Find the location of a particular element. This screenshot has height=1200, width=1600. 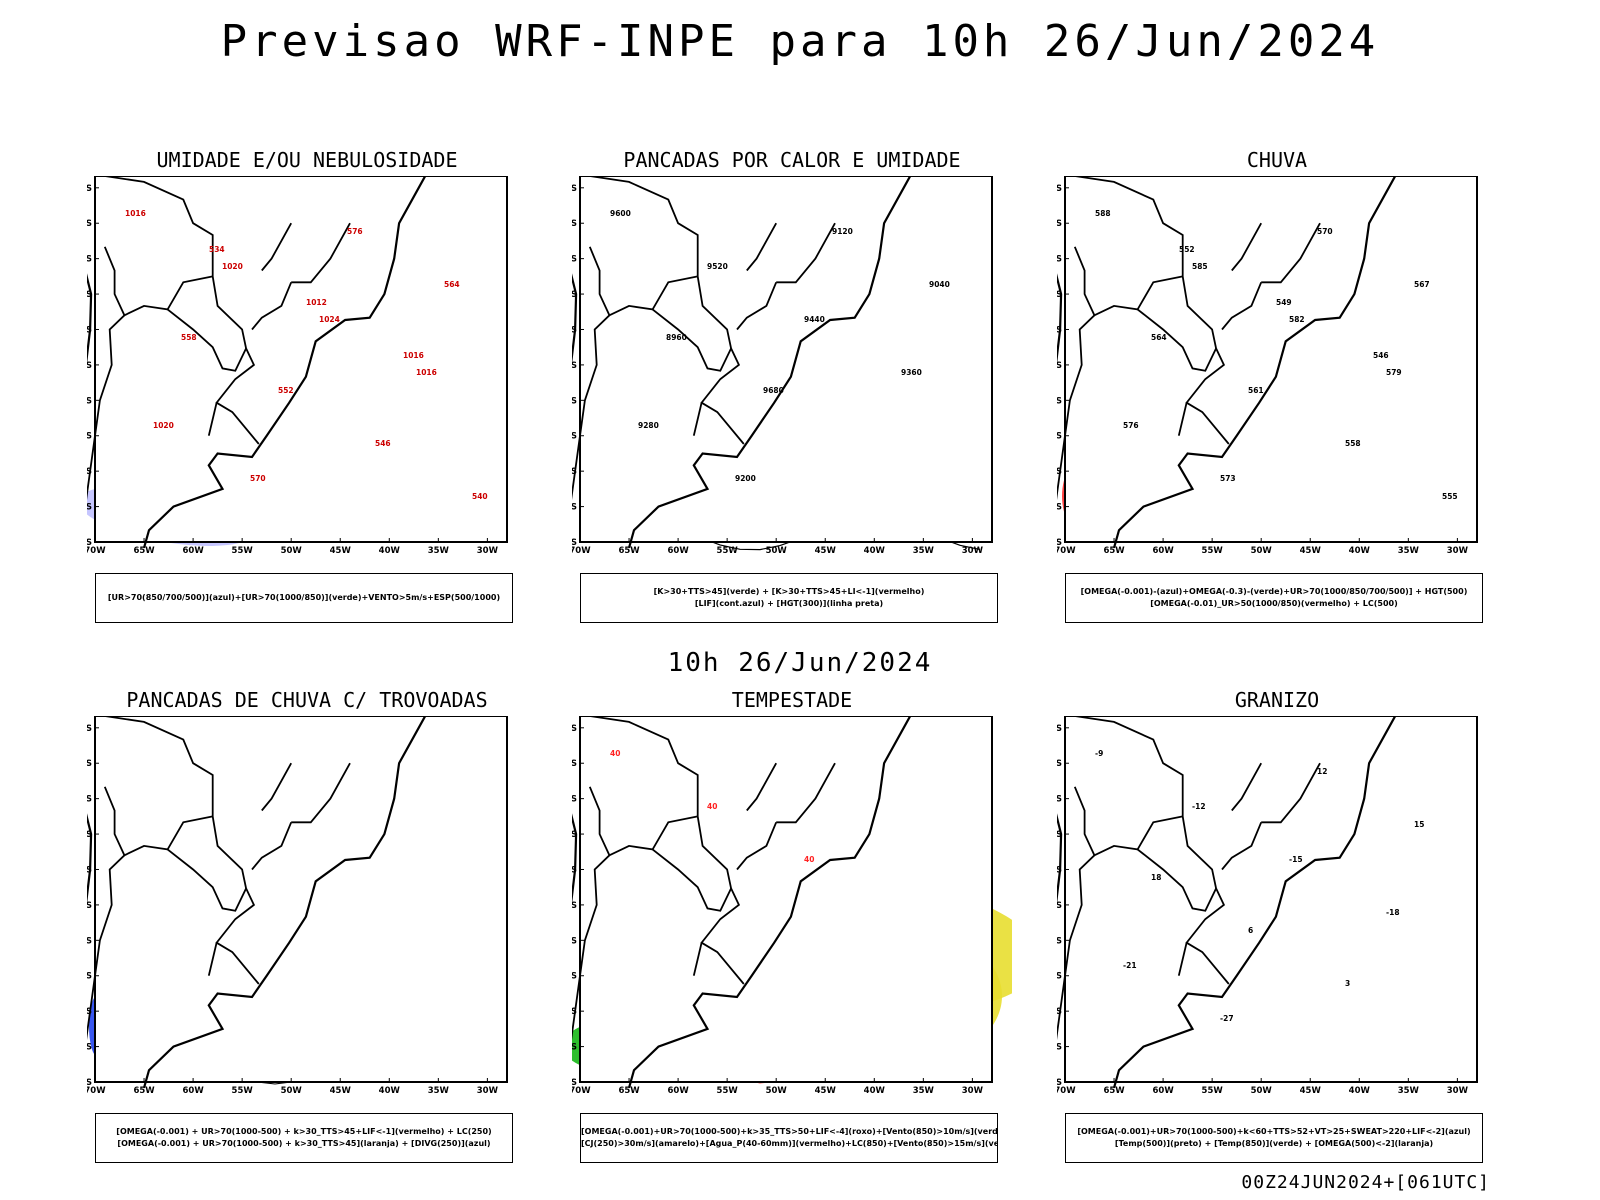

contour-label: 1016 is located at coordinates (426, 372).